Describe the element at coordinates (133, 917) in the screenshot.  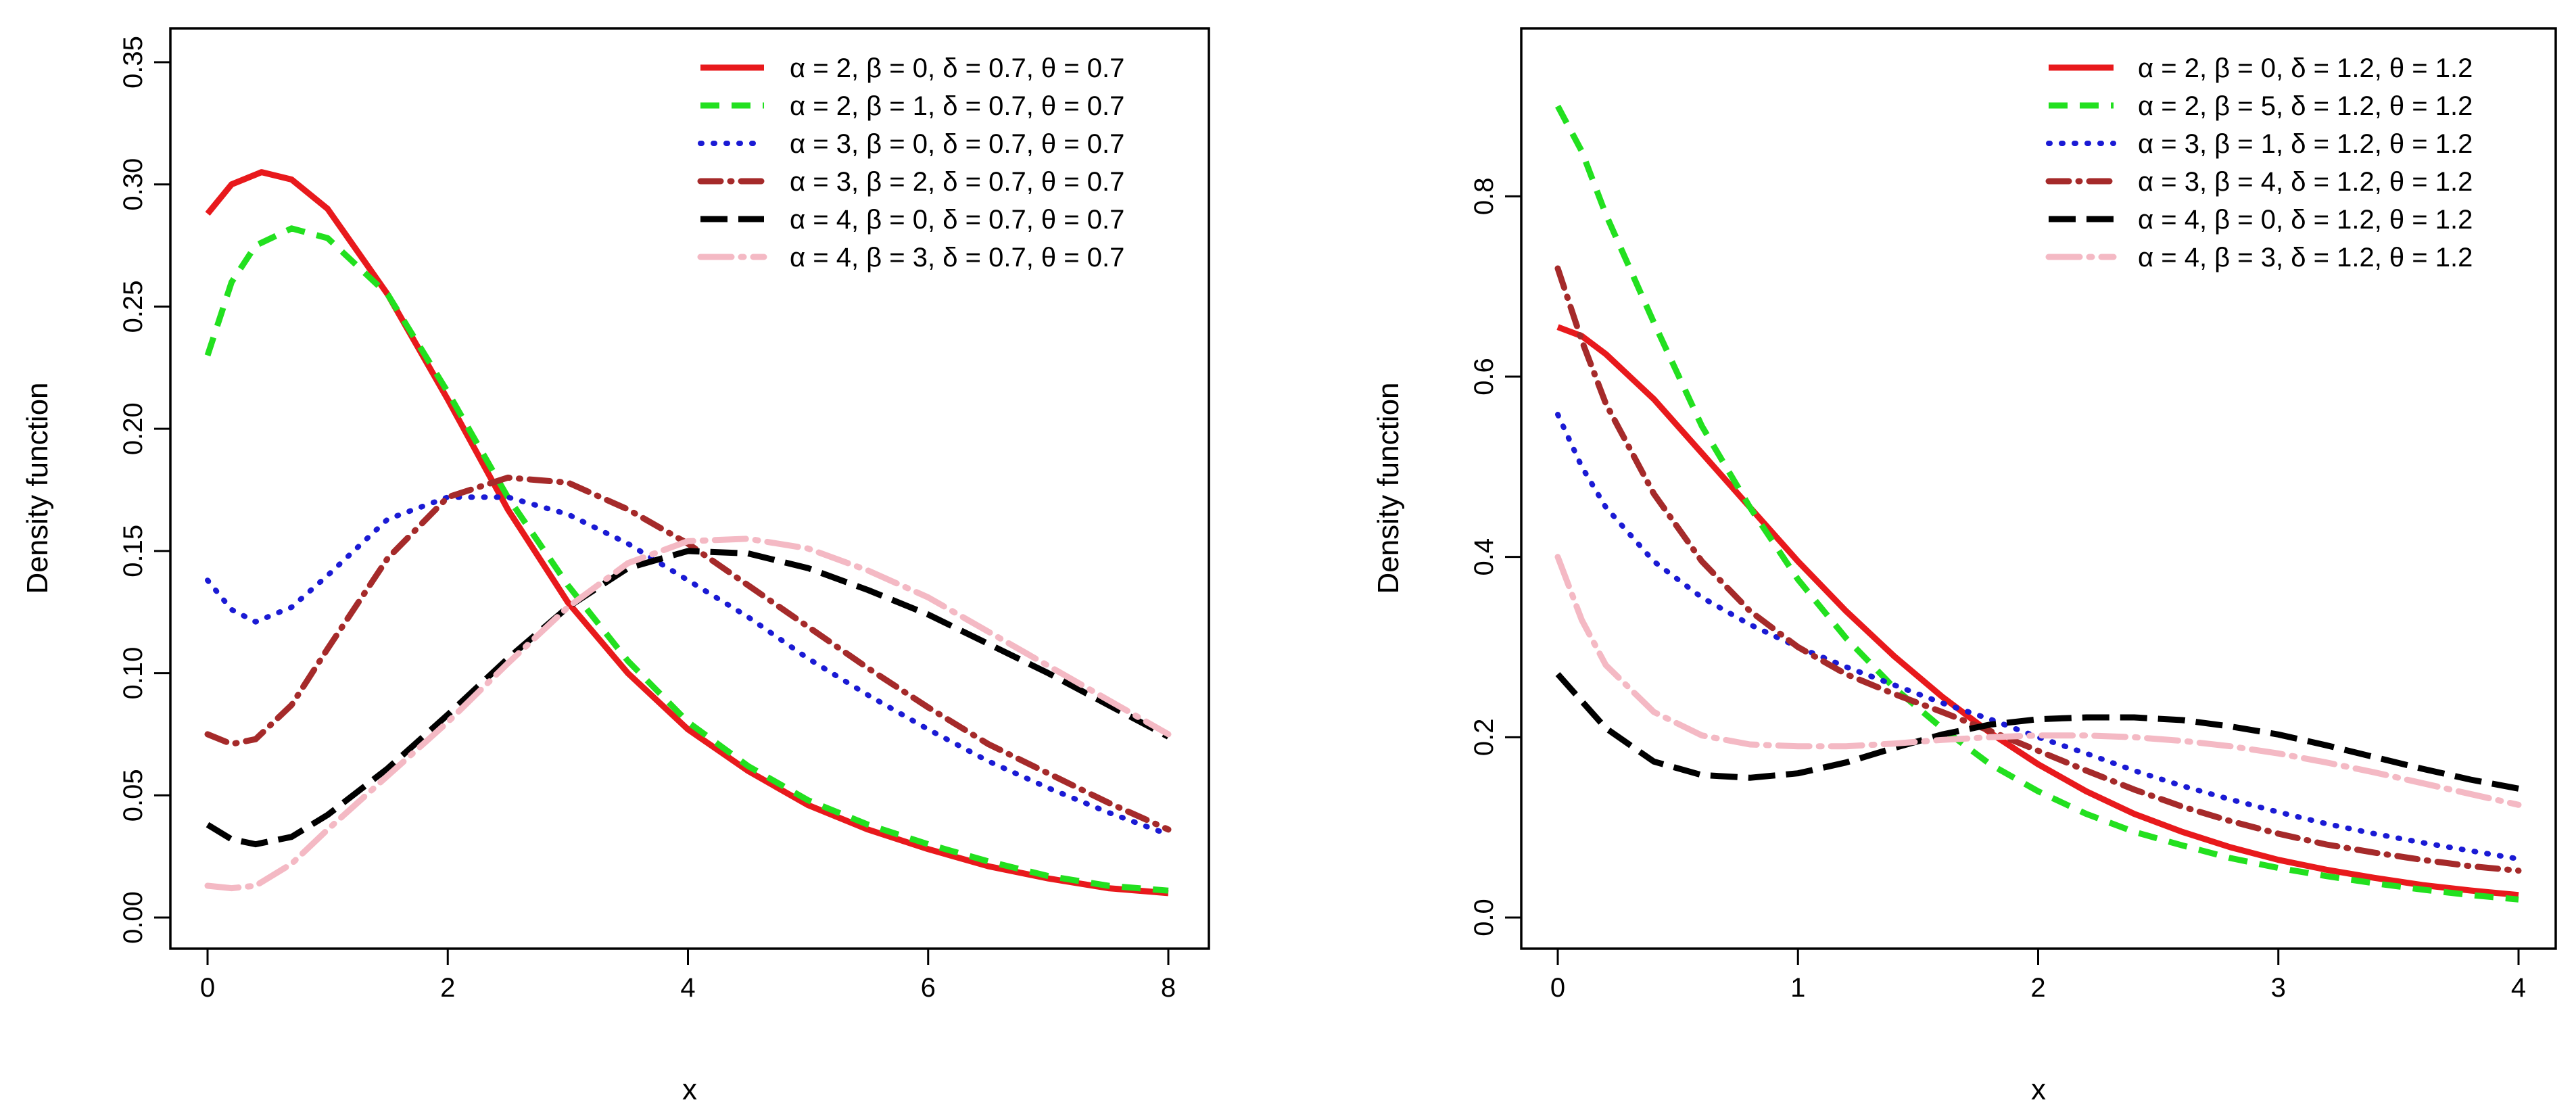
I see `left-y-tick-label: 0.00` at that location.